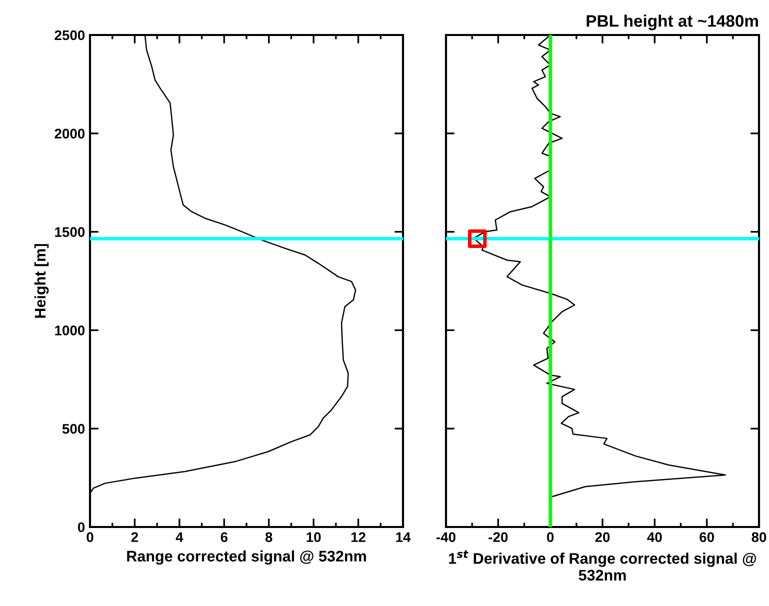 The width and height of the screenshot is (769, 606). I want to click on x-axis-title: 1$^{st}$ Derivative of Range corrected signal @ 532nm, so click(602, 565).